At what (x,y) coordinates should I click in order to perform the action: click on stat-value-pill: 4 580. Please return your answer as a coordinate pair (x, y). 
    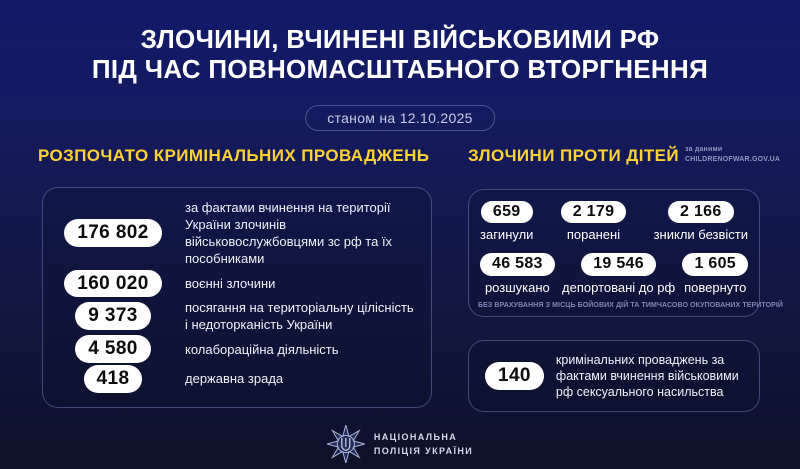
    Looking at the image, I should click on (113, 349).